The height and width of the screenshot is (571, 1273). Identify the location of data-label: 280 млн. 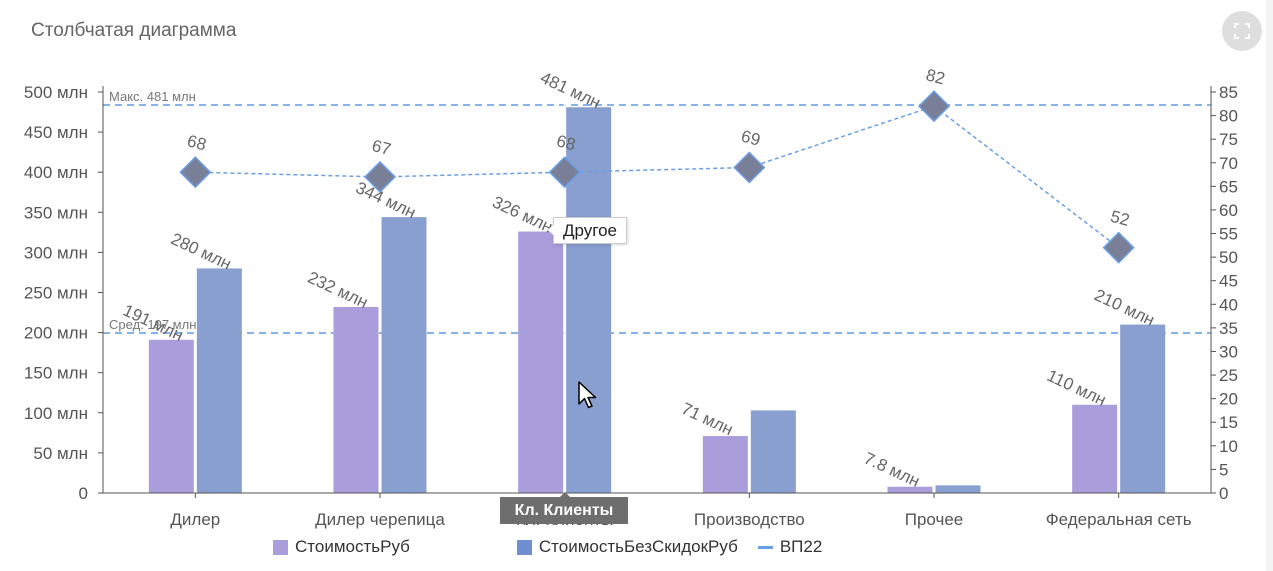
(201, 251).